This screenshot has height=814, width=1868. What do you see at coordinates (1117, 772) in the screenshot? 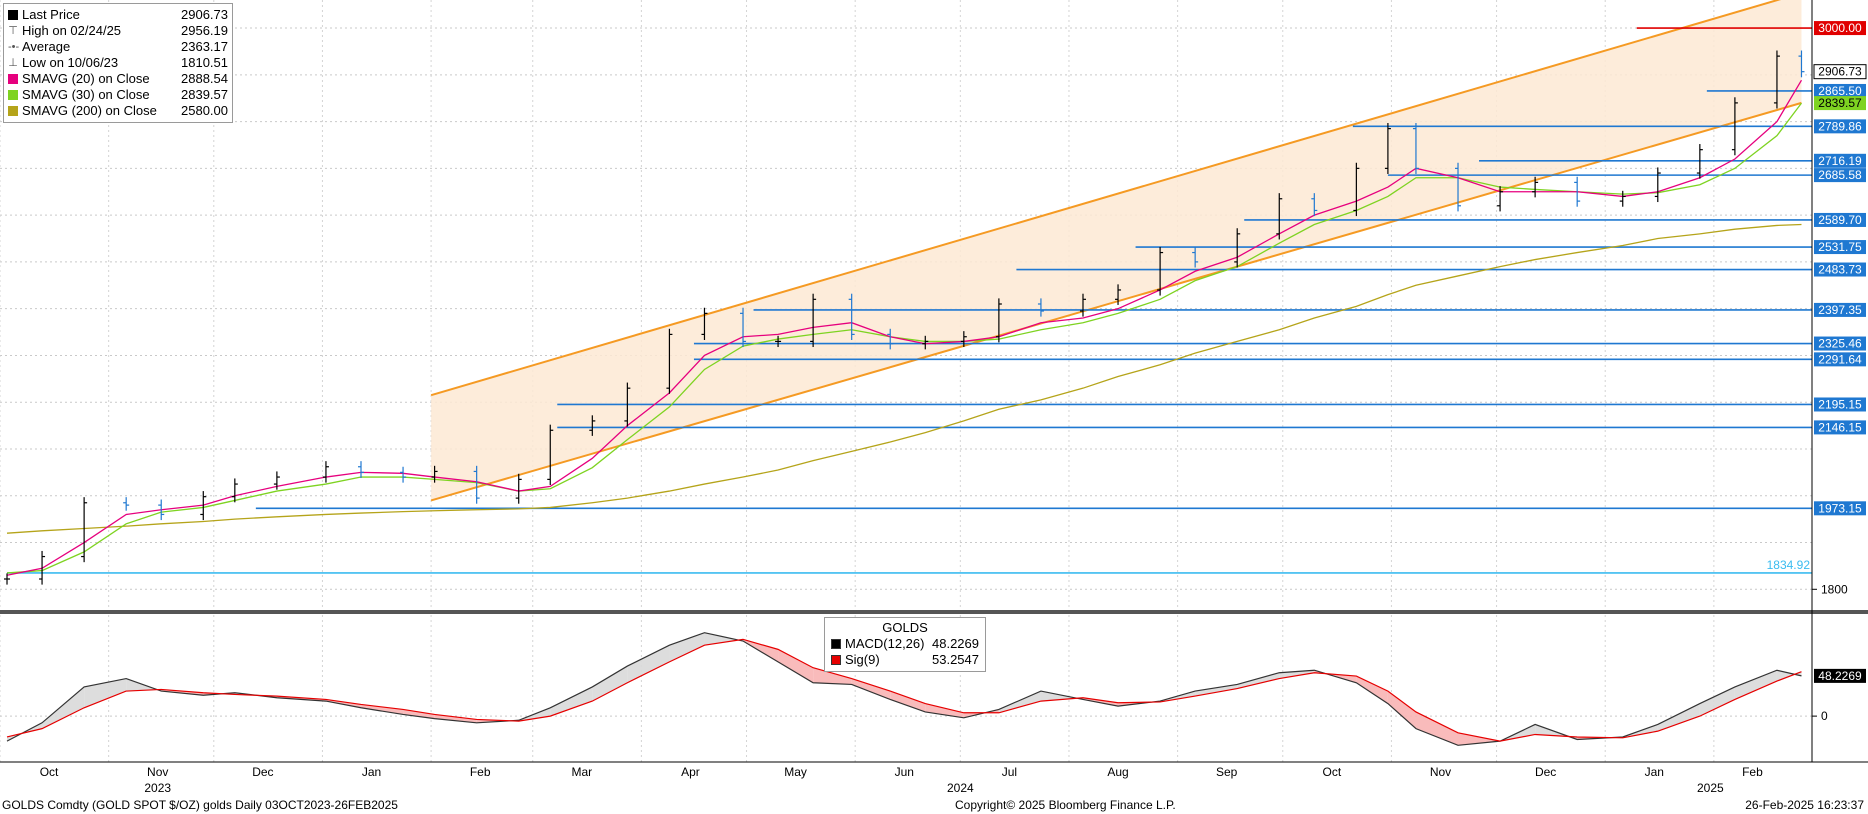
I see `x-month-label: Aug` at bounding box center [1117, 772].